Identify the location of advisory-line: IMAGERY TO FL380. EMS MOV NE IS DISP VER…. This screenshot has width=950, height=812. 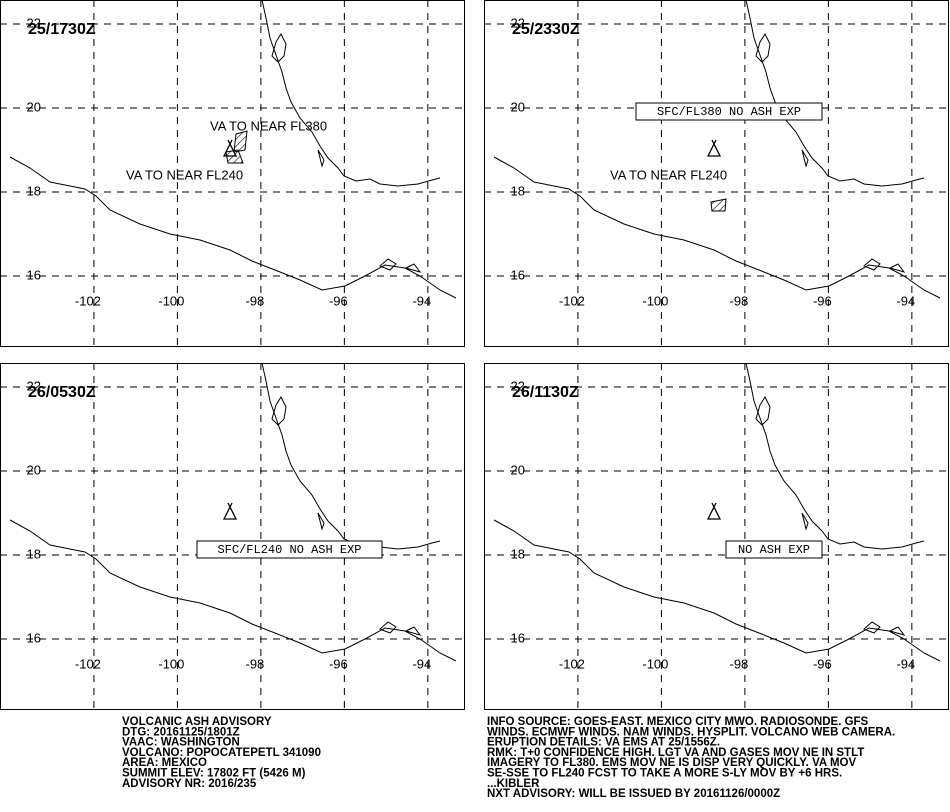
(671, 763).